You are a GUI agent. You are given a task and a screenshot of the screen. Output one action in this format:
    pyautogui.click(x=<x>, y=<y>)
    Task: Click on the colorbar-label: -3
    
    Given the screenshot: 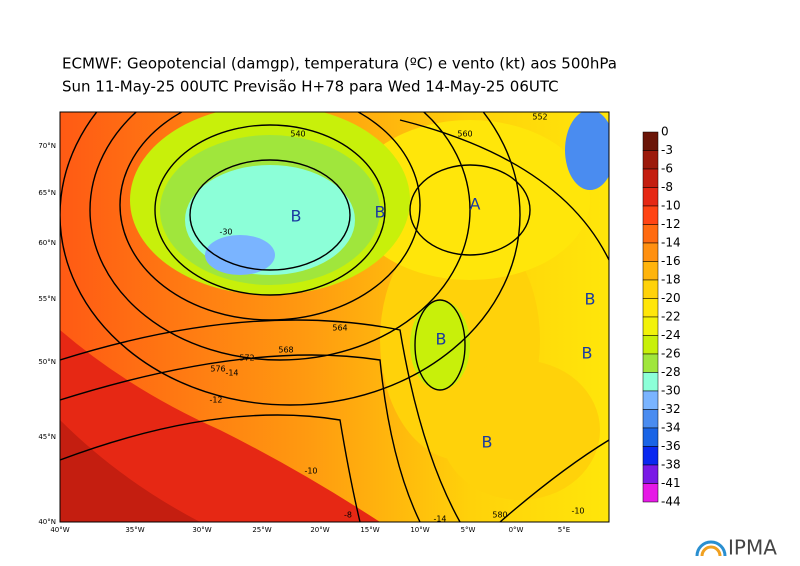 What is the action you would take?
    pyautogui.click(x=667, y=150)
    